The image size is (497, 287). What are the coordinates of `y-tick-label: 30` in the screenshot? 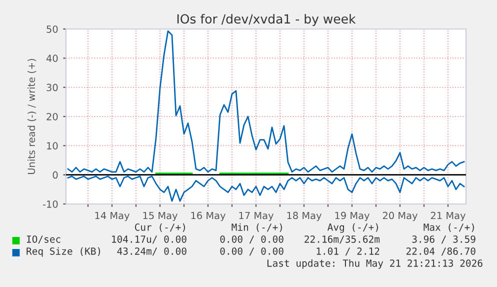 It's located at (52, 88).